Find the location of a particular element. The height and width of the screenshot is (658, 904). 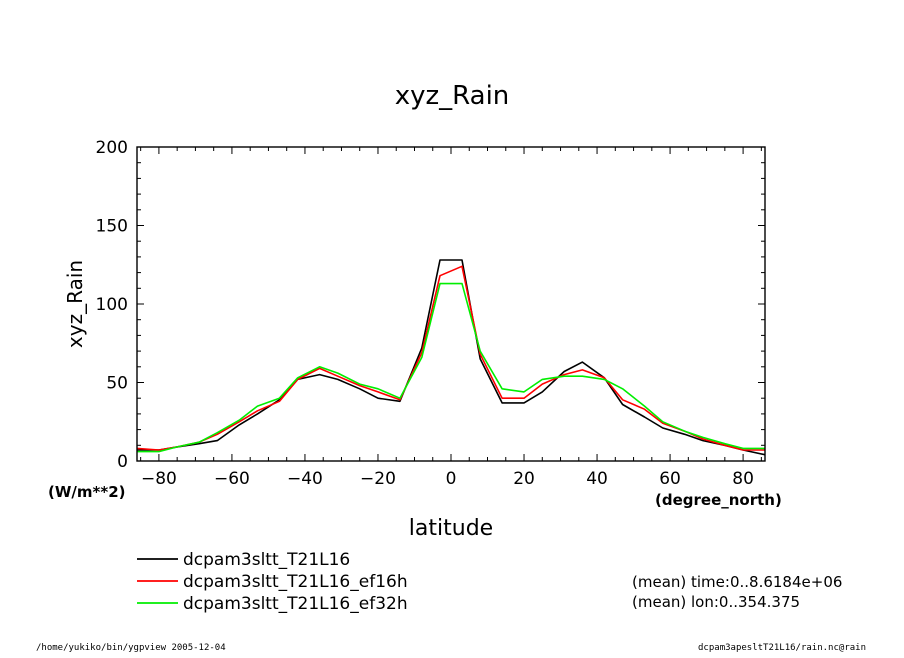

x-tick-label: 40 is located at coordinates (597, 479).